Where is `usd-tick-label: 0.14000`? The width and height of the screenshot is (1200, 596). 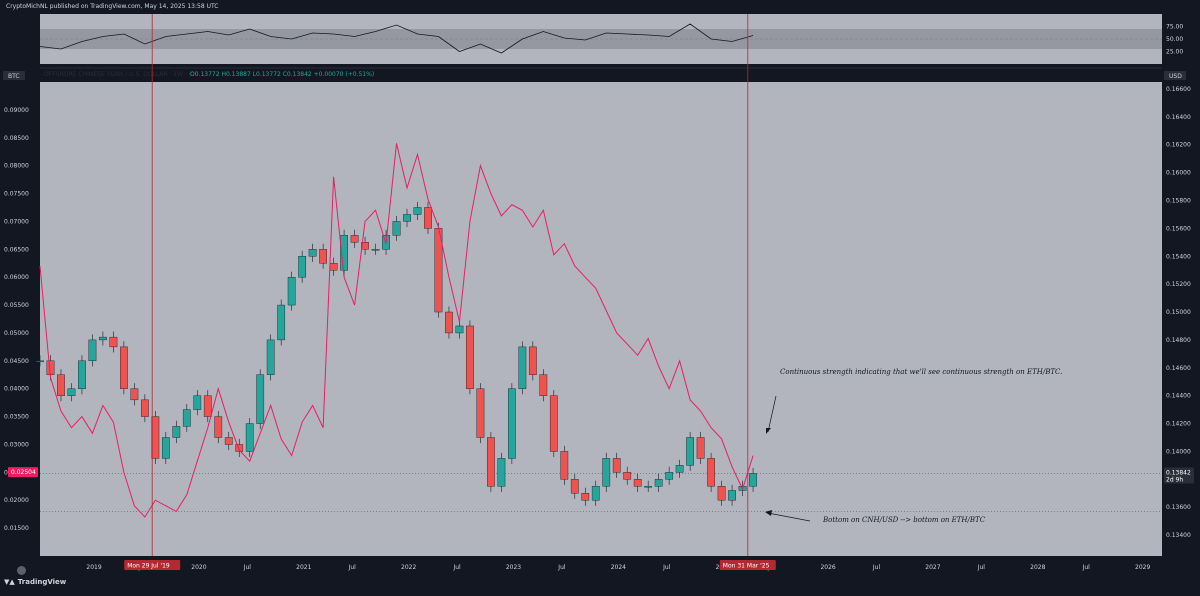 usd-tick-label: 0.14000 is located at coordinates (1178, 451).